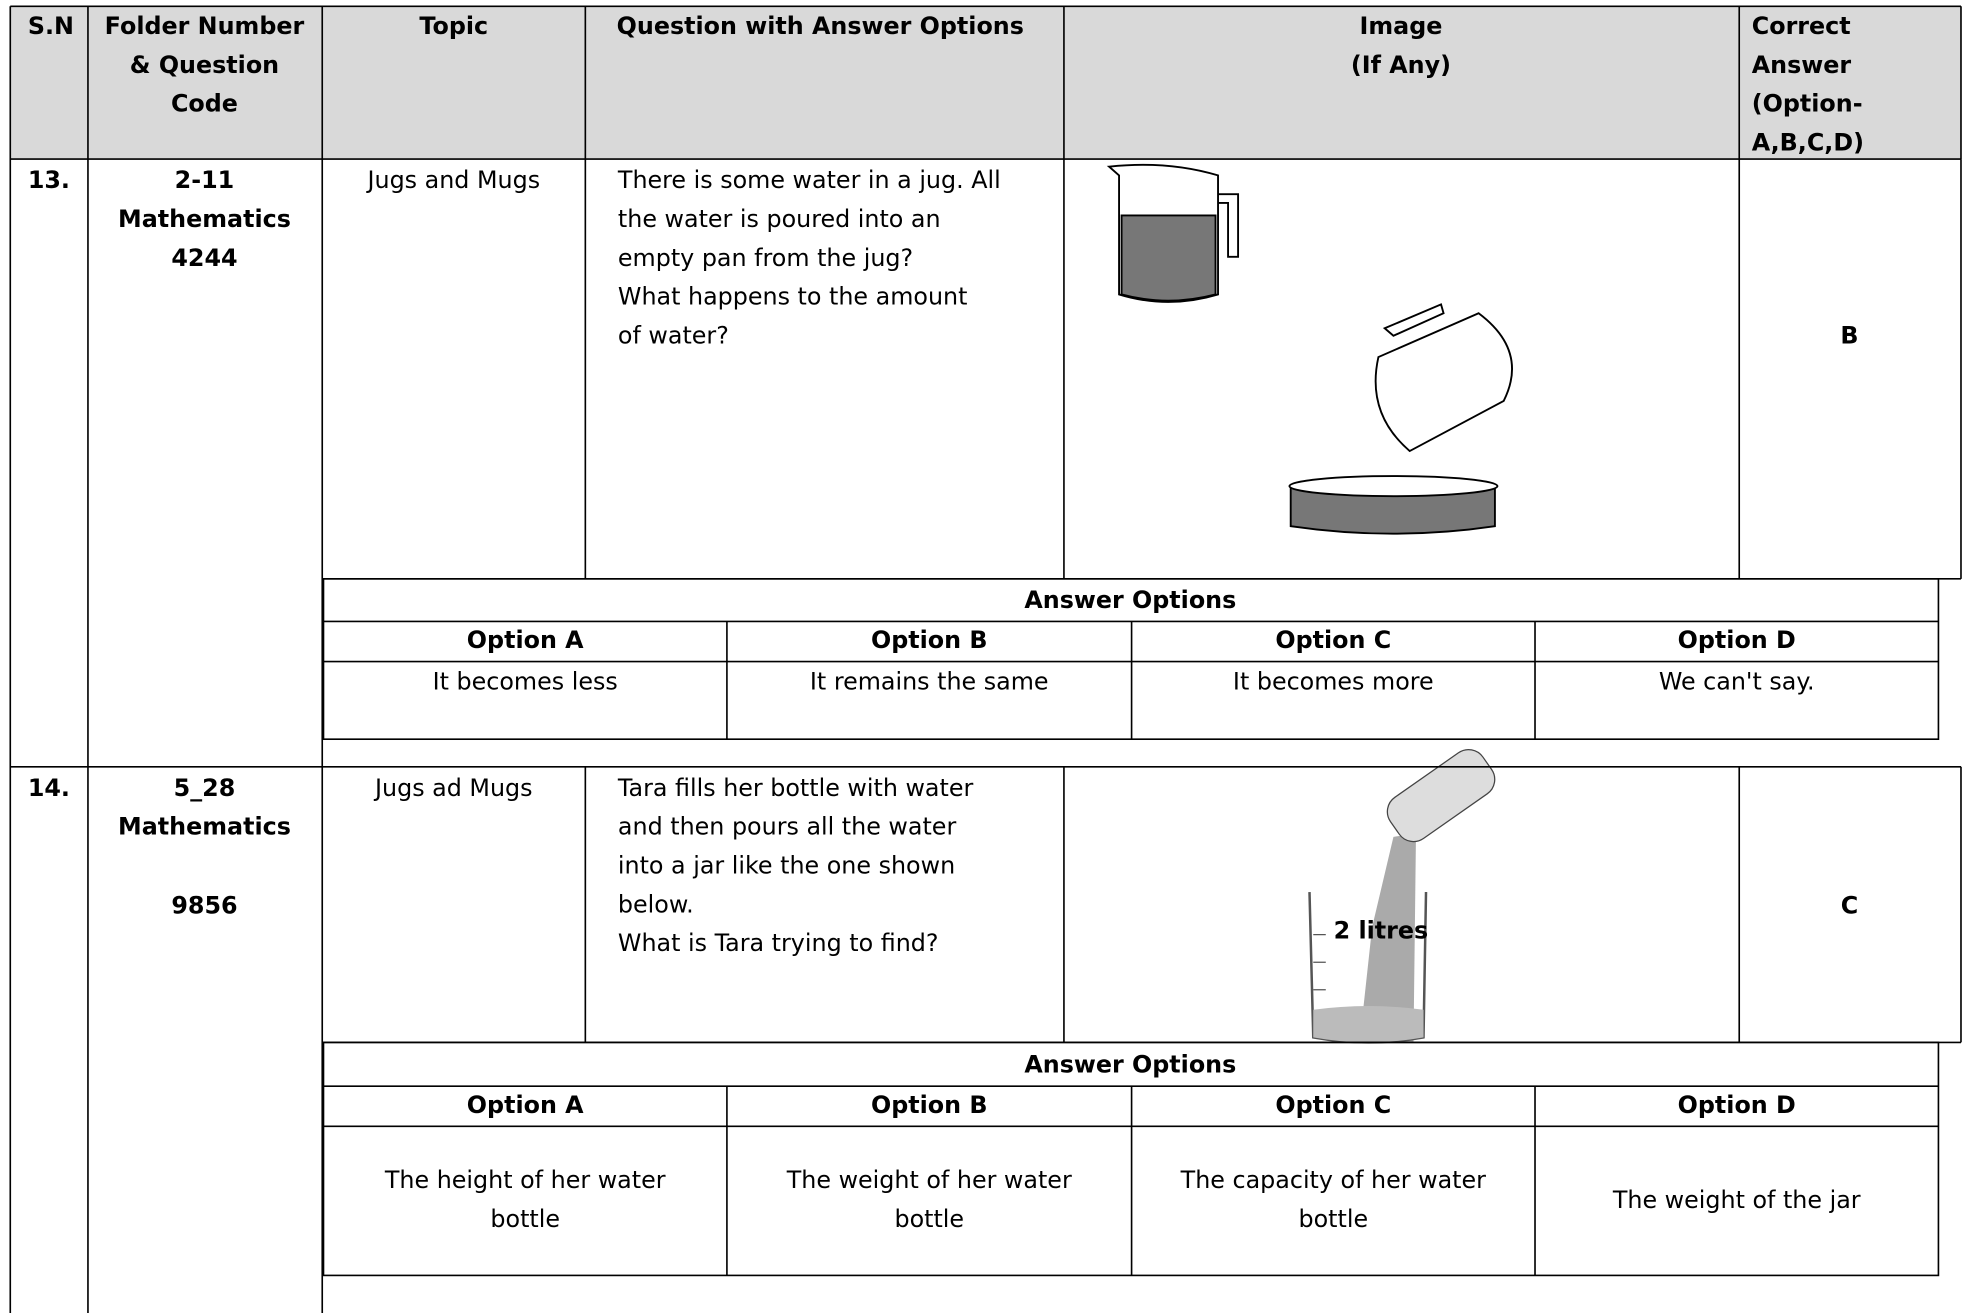  I want to click on topic: Jugs and Mugs, so click(452, 180).